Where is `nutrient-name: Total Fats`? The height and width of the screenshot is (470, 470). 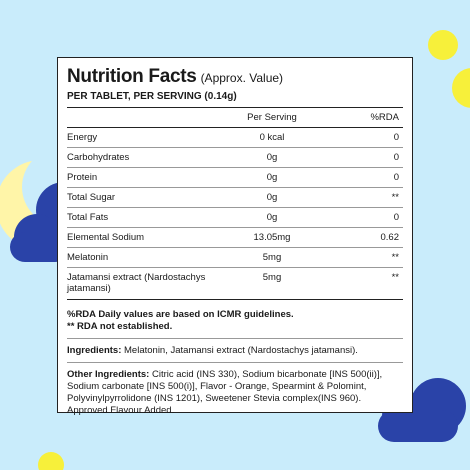
nutrient-name: Total Fats is located at coordinates (88, 217).